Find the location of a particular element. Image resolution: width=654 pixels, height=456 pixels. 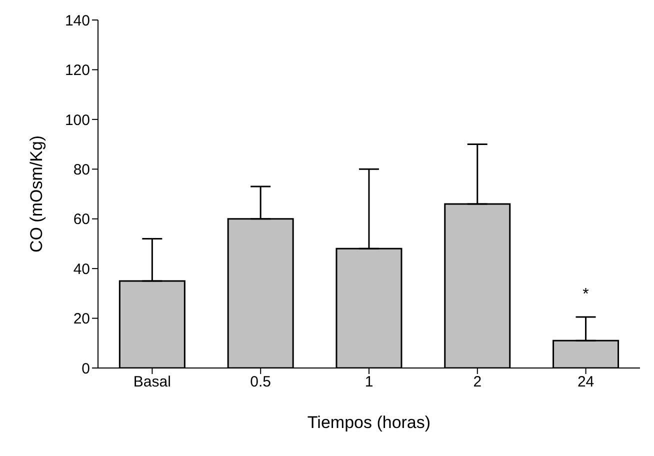

x-tick-label: 2 is located at coordinates (477, 382).